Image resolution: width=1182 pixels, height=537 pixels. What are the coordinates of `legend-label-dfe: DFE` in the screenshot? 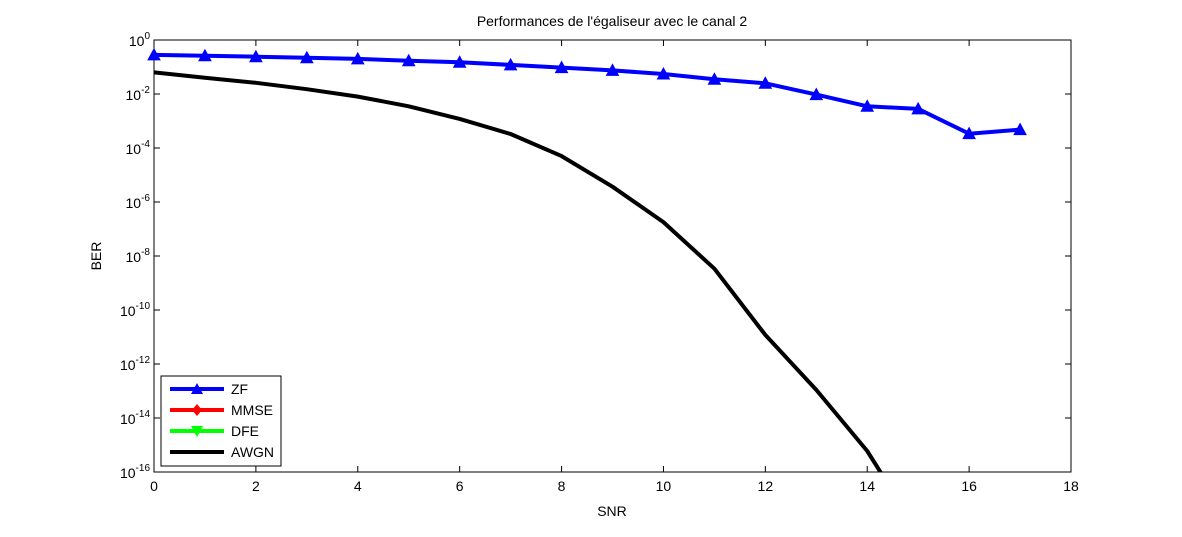 It's located at (245, 431).